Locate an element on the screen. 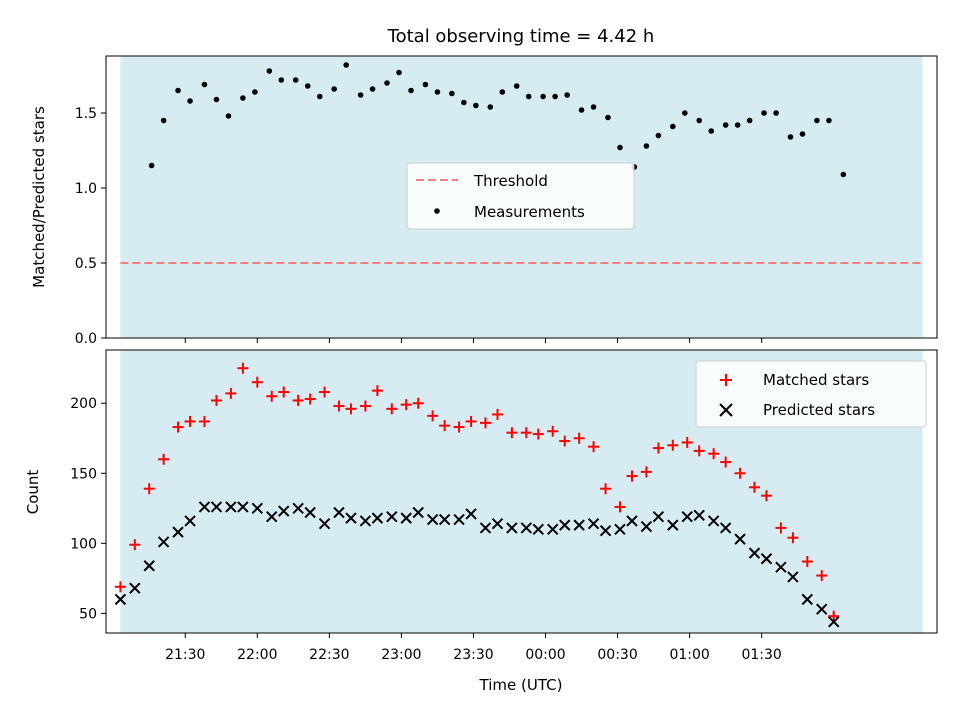 The width and height of the screenshot is (960, 724). x-tick-label: 01:00 is located at coordinates (689, 655).